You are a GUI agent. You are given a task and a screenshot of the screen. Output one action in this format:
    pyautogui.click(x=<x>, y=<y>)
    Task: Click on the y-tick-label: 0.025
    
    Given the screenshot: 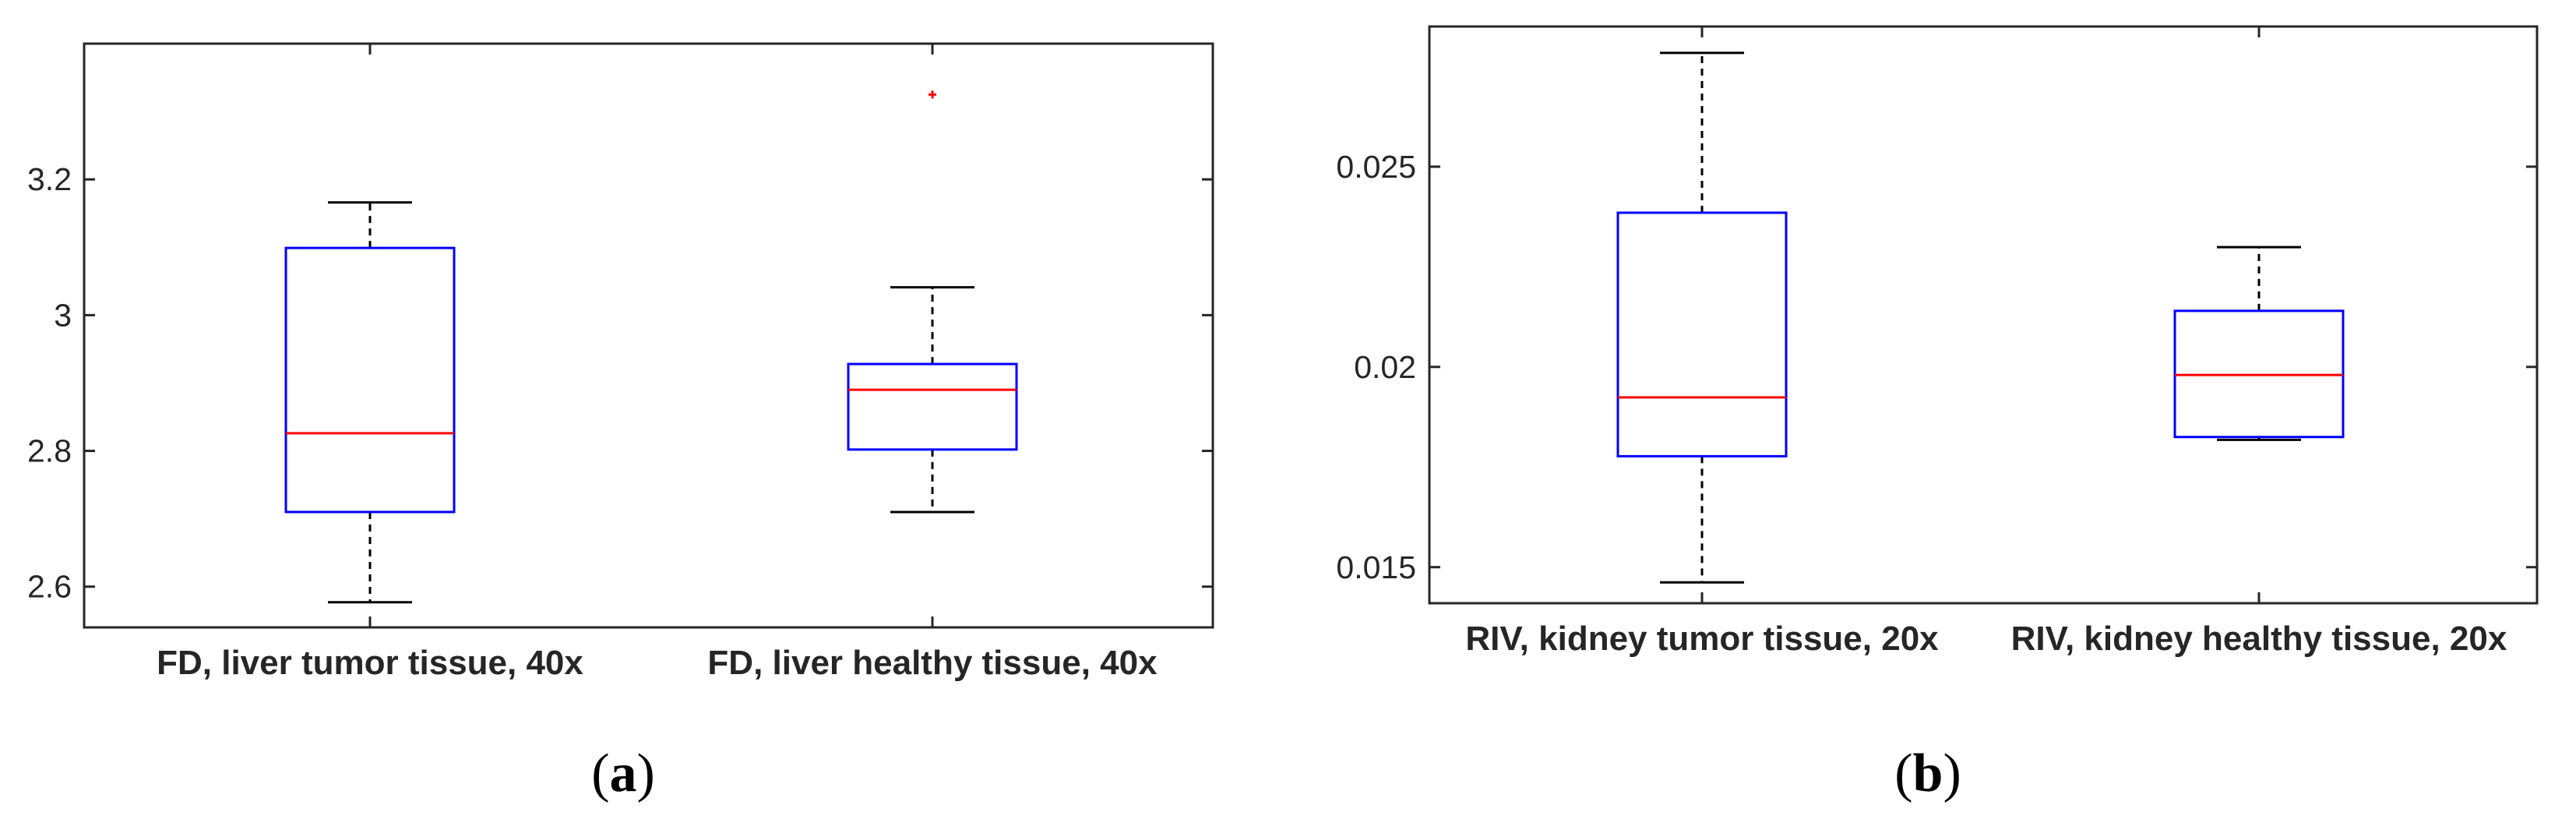 What is the action you would take?
    pyautogui.click(x=1376, y=167)
    